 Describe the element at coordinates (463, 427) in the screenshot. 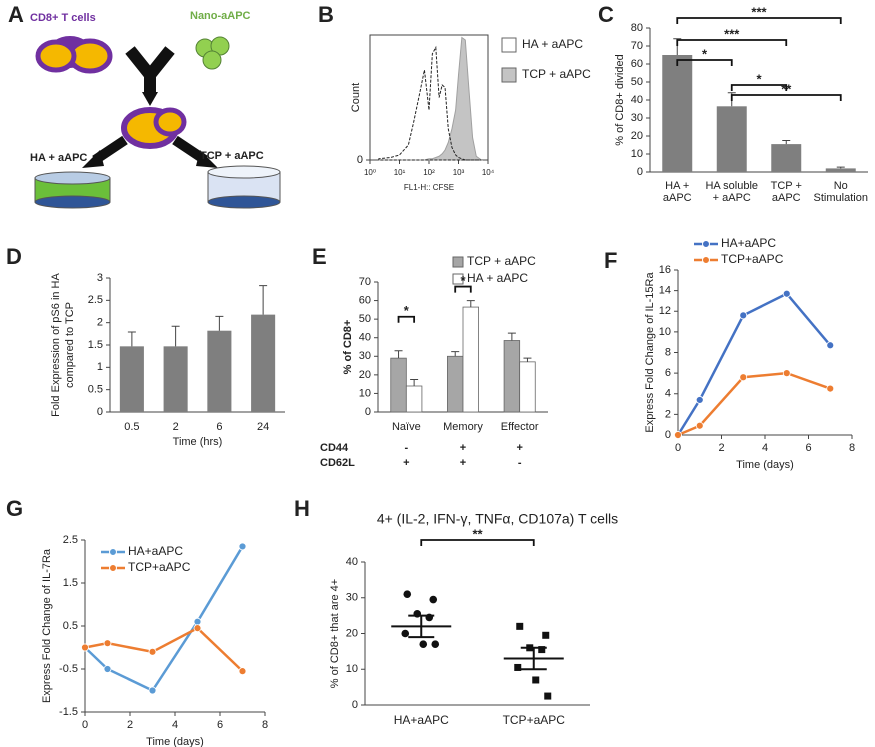

I see `x-tick-label: Memory` at that location.